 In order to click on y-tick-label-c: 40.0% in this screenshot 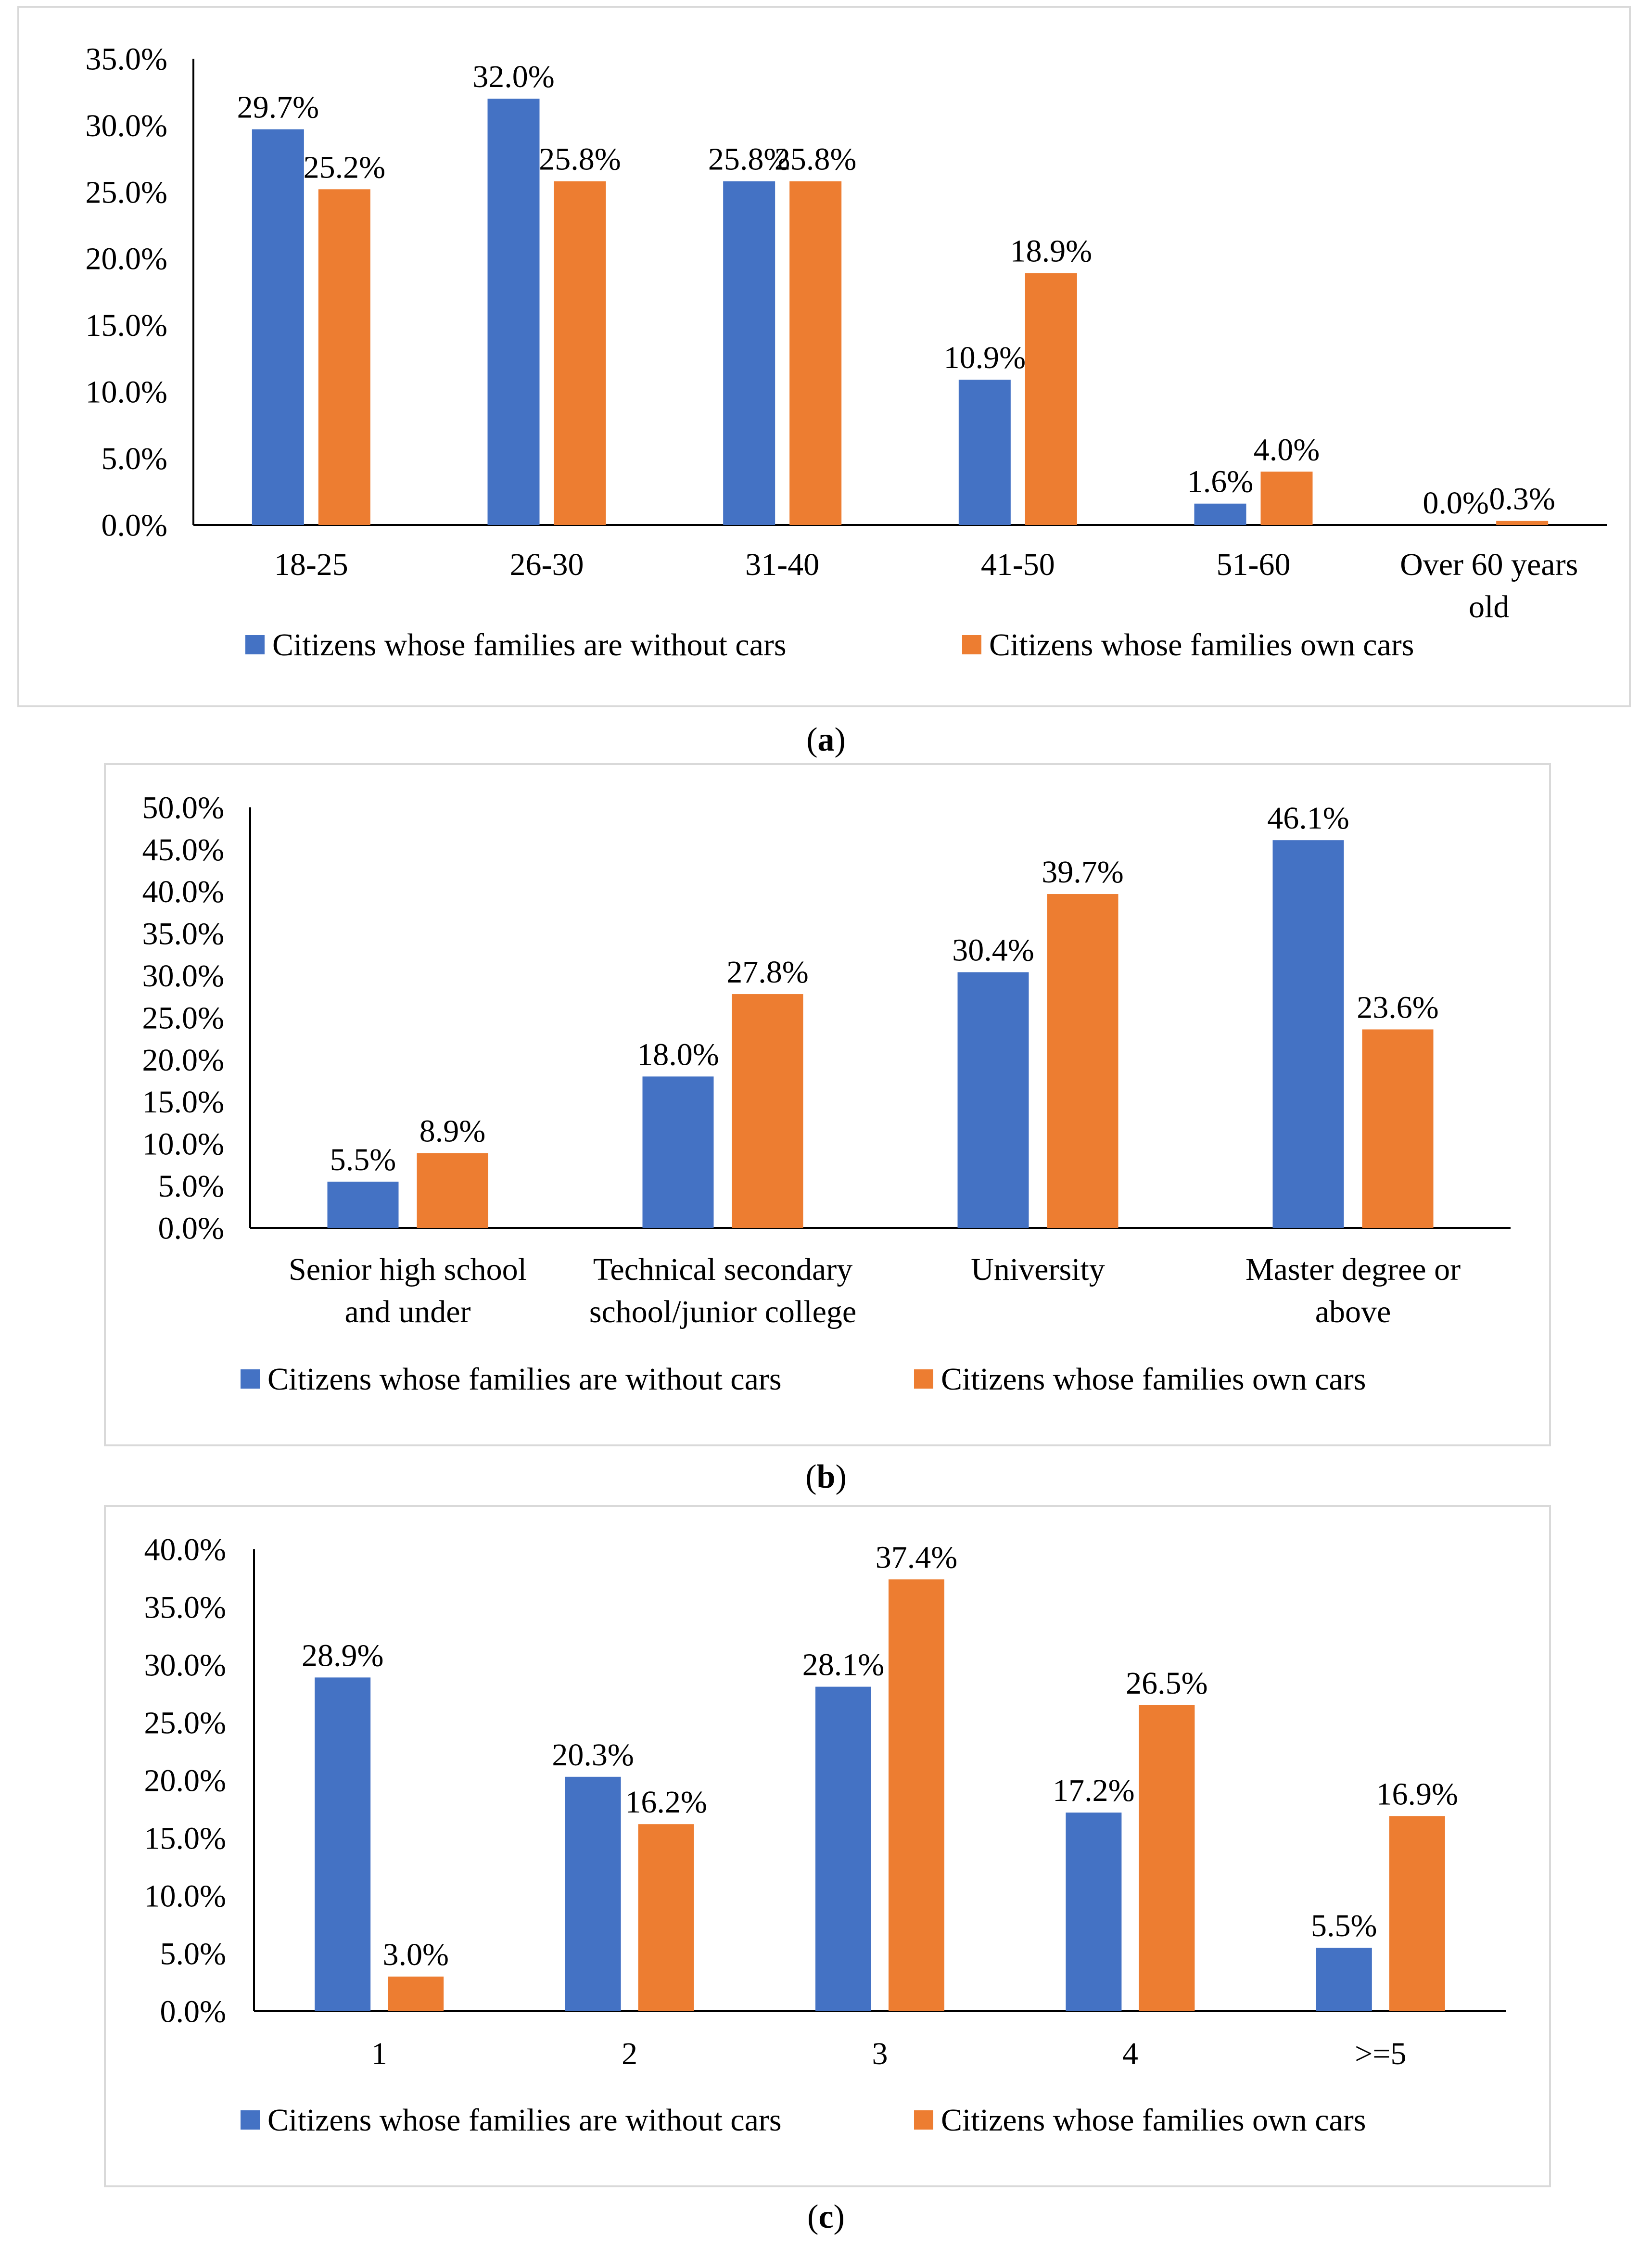, I will do `click(185, 1549)`.